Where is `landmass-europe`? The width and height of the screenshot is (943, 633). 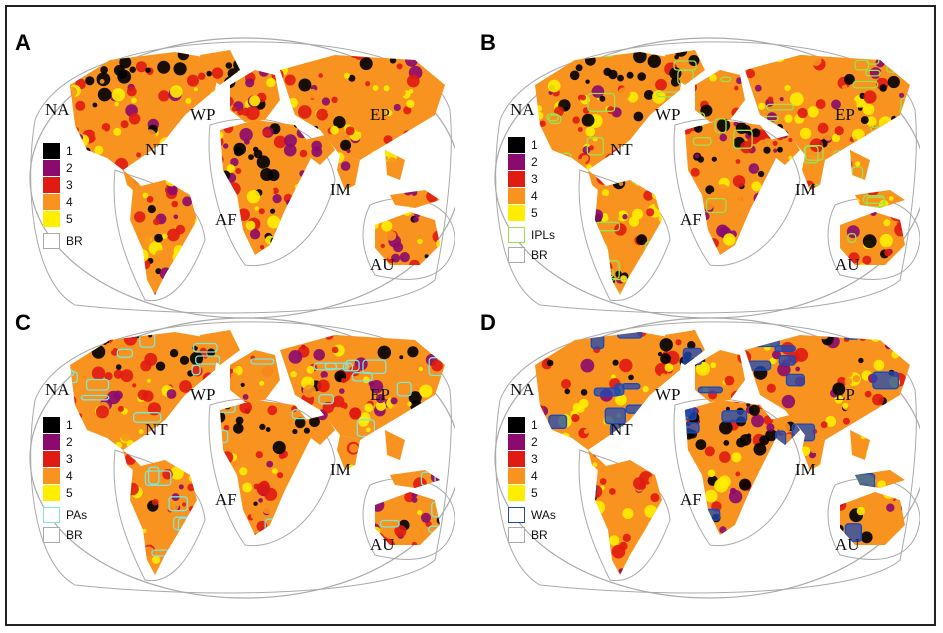
landmass-europe is located at coordinates (255, 376).